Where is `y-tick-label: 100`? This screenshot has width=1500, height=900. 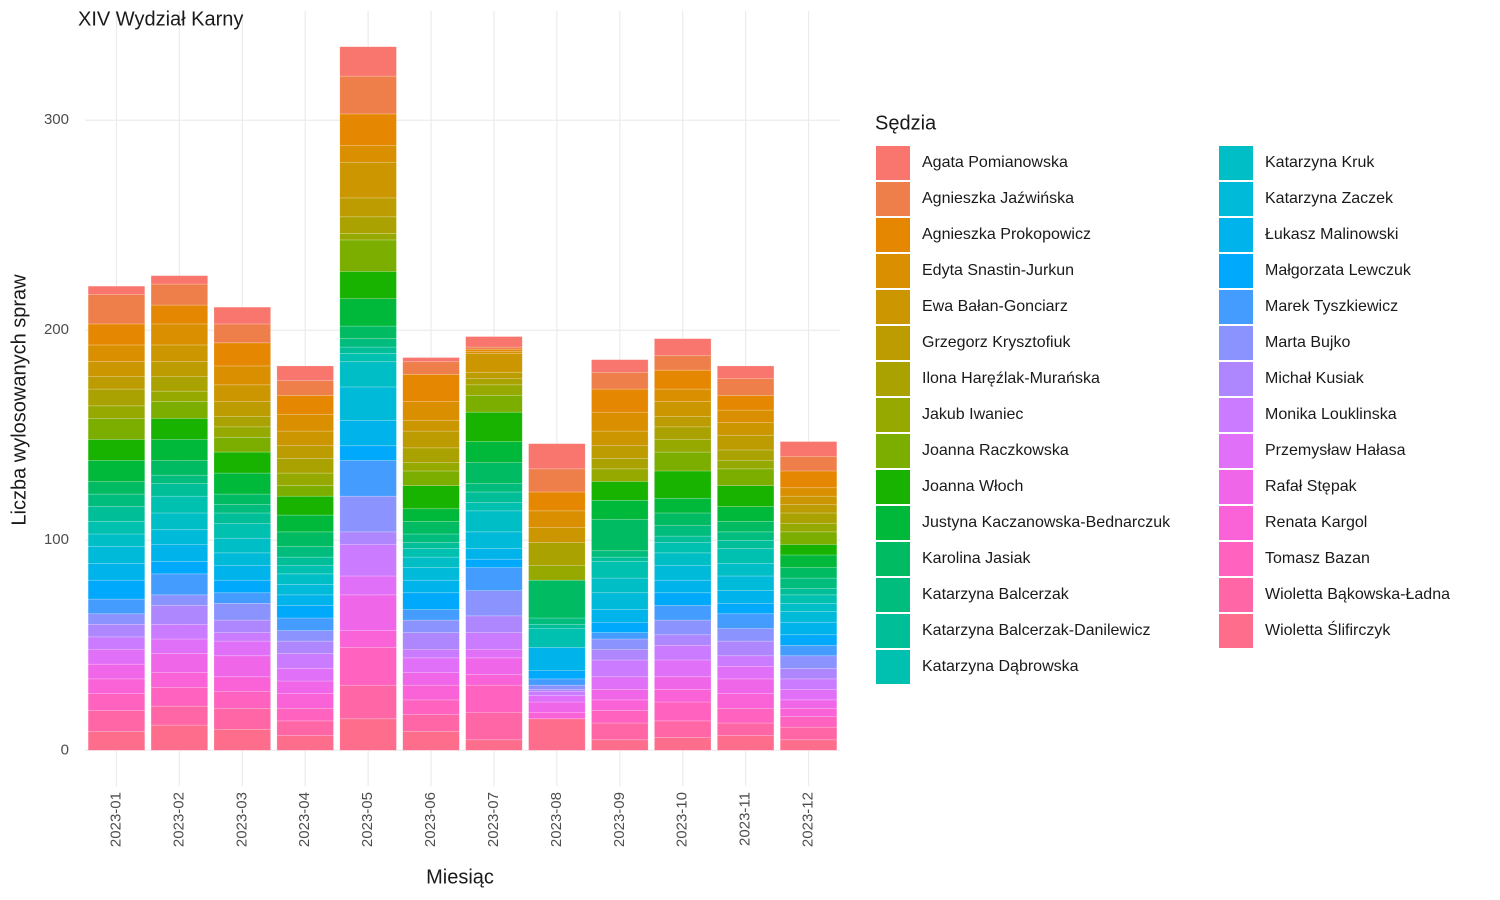 y-tick-label: 100 is located at coordinates (56, 539).